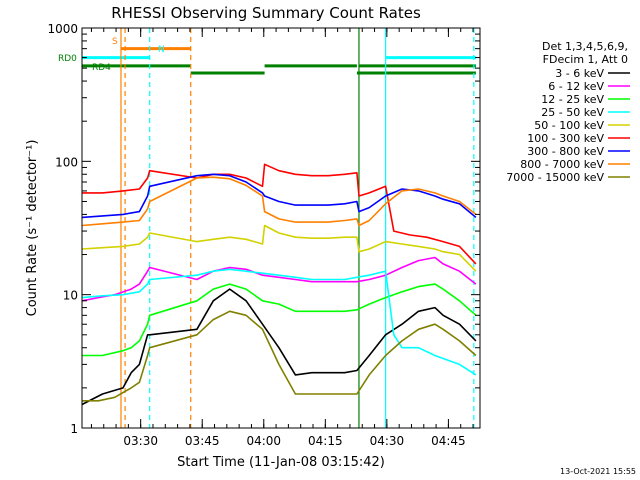 Image resolution: width=640 pixels, height=480 pixels. What do you see at coordinates (576, 86) in the screenshot?
I see `legend-entry-6-12-kev: 6 - 12 keV` at bounding box center [576, 86].